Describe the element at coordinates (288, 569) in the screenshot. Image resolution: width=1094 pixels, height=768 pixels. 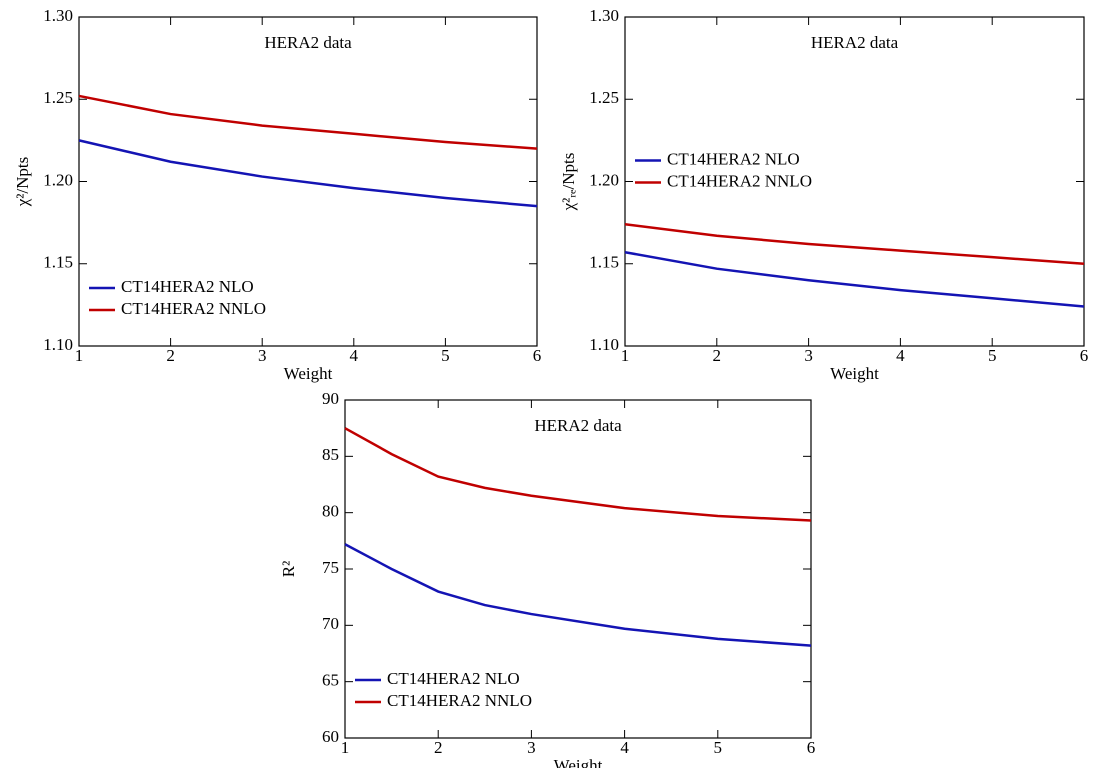
I see `y-axis-label: R²` at that location.